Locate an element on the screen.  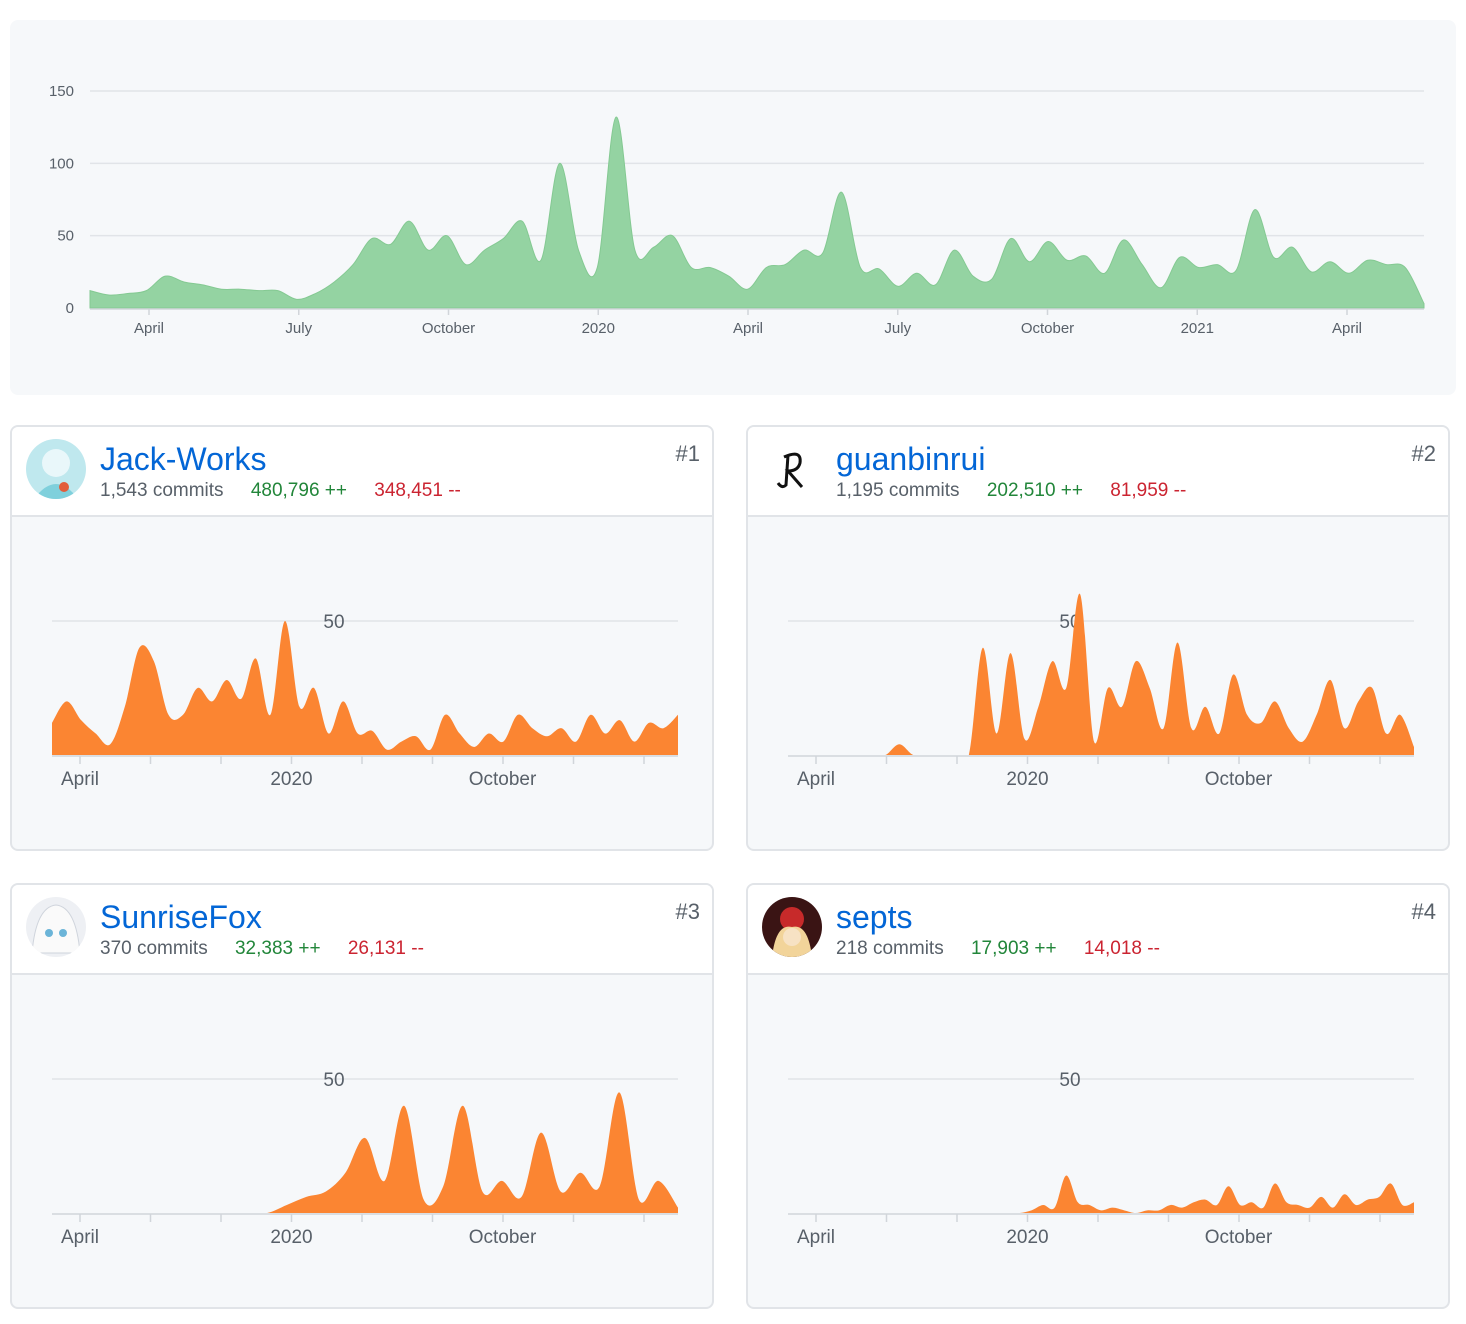
y-tick-label: 150 is located at coordinates (61, 91).